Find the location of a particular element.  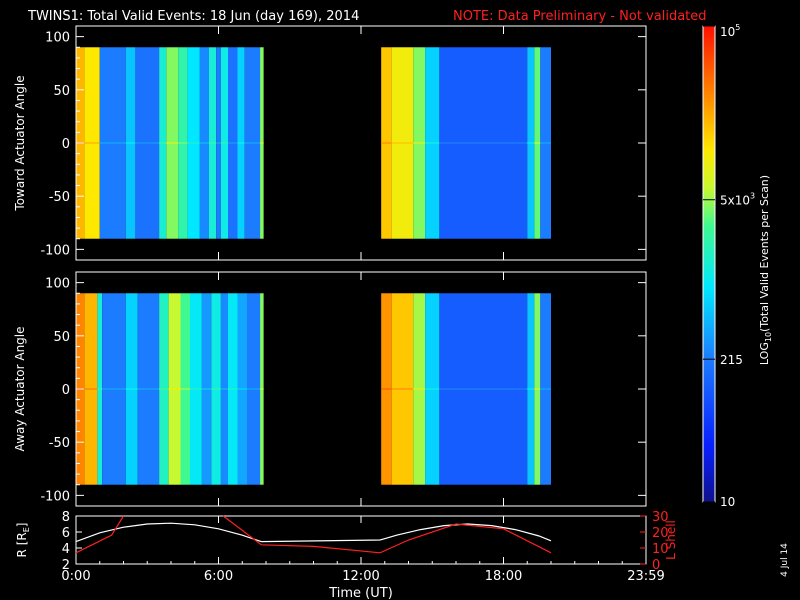

time-xtick-label-0: 0:00 is located at coordinates (75, 576).